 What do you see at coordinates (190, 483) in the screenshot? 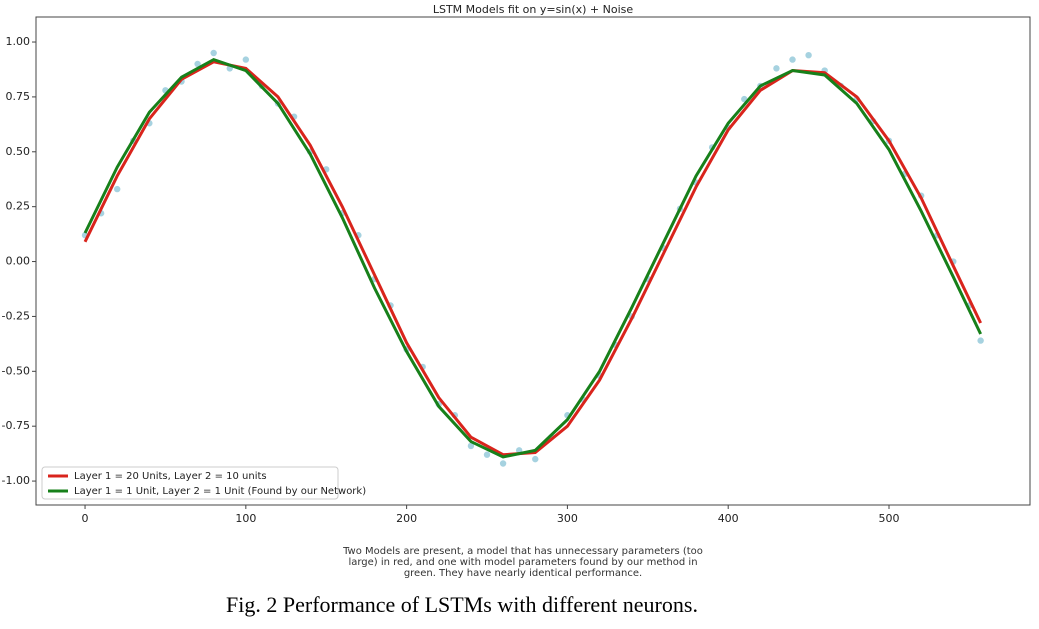
I see `legend-box` at bounding box center [190, 483].